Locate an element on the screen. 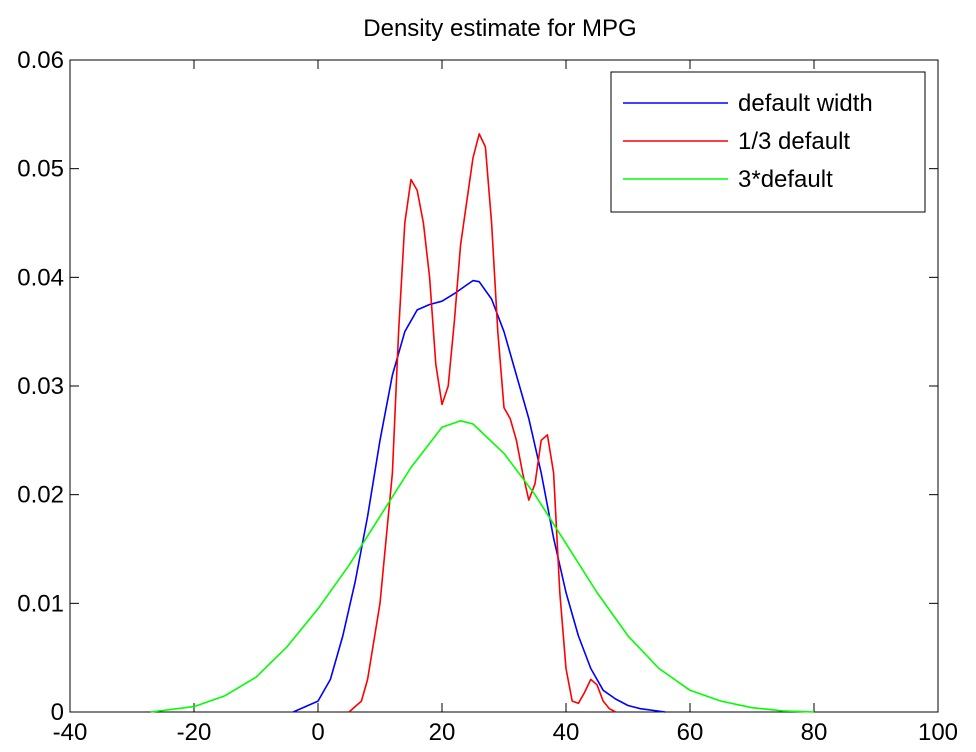 The image size is (976, 752). y-tick-label: 0.06 is located at coordinates (40, 60).